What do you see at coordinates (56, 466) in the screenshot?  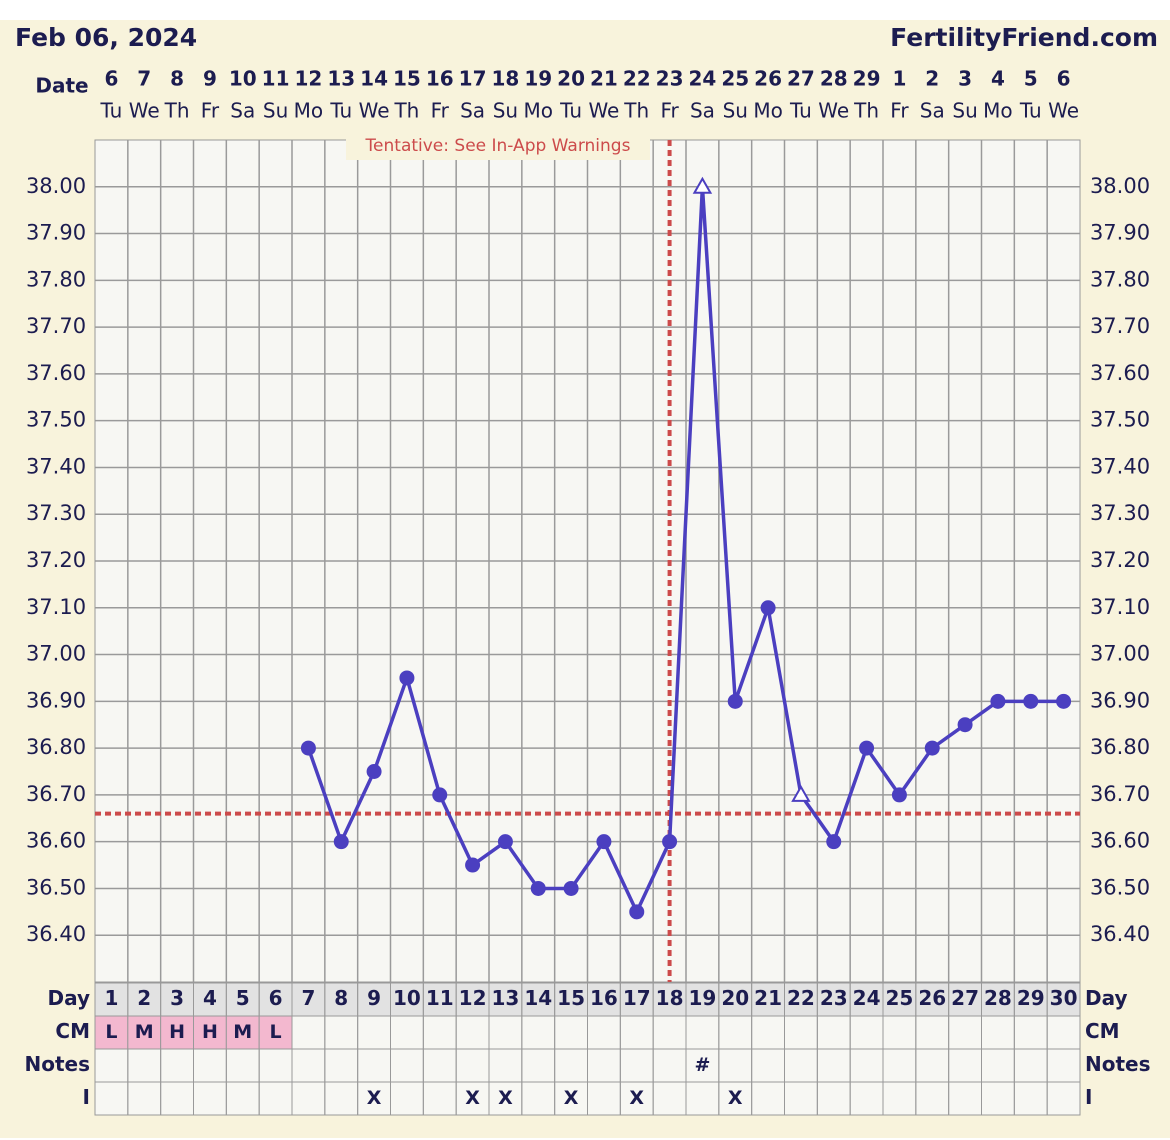 I see `y-tick-label: 37.40` at bounding box center [56, 466].